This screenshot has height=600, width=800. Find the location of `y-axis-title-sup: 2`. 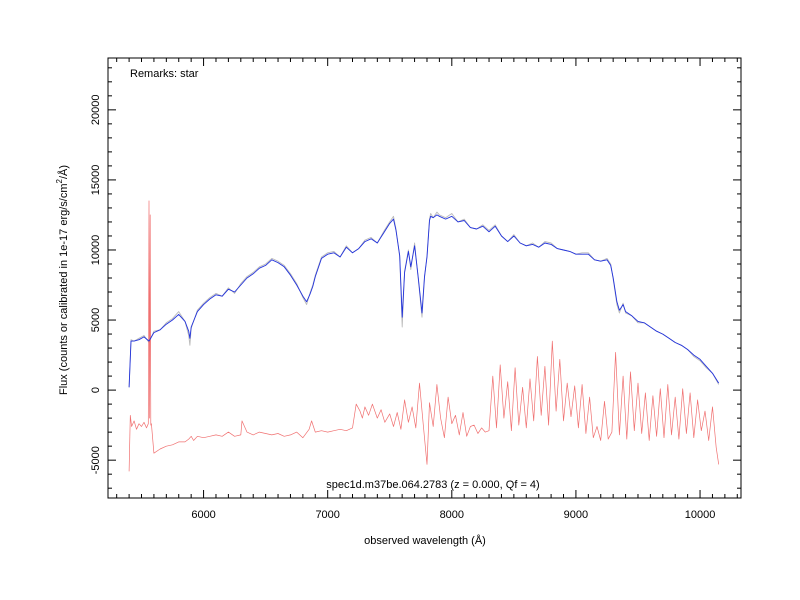

y-axis-title-sup: 2 is located at coordinates (59, 180).